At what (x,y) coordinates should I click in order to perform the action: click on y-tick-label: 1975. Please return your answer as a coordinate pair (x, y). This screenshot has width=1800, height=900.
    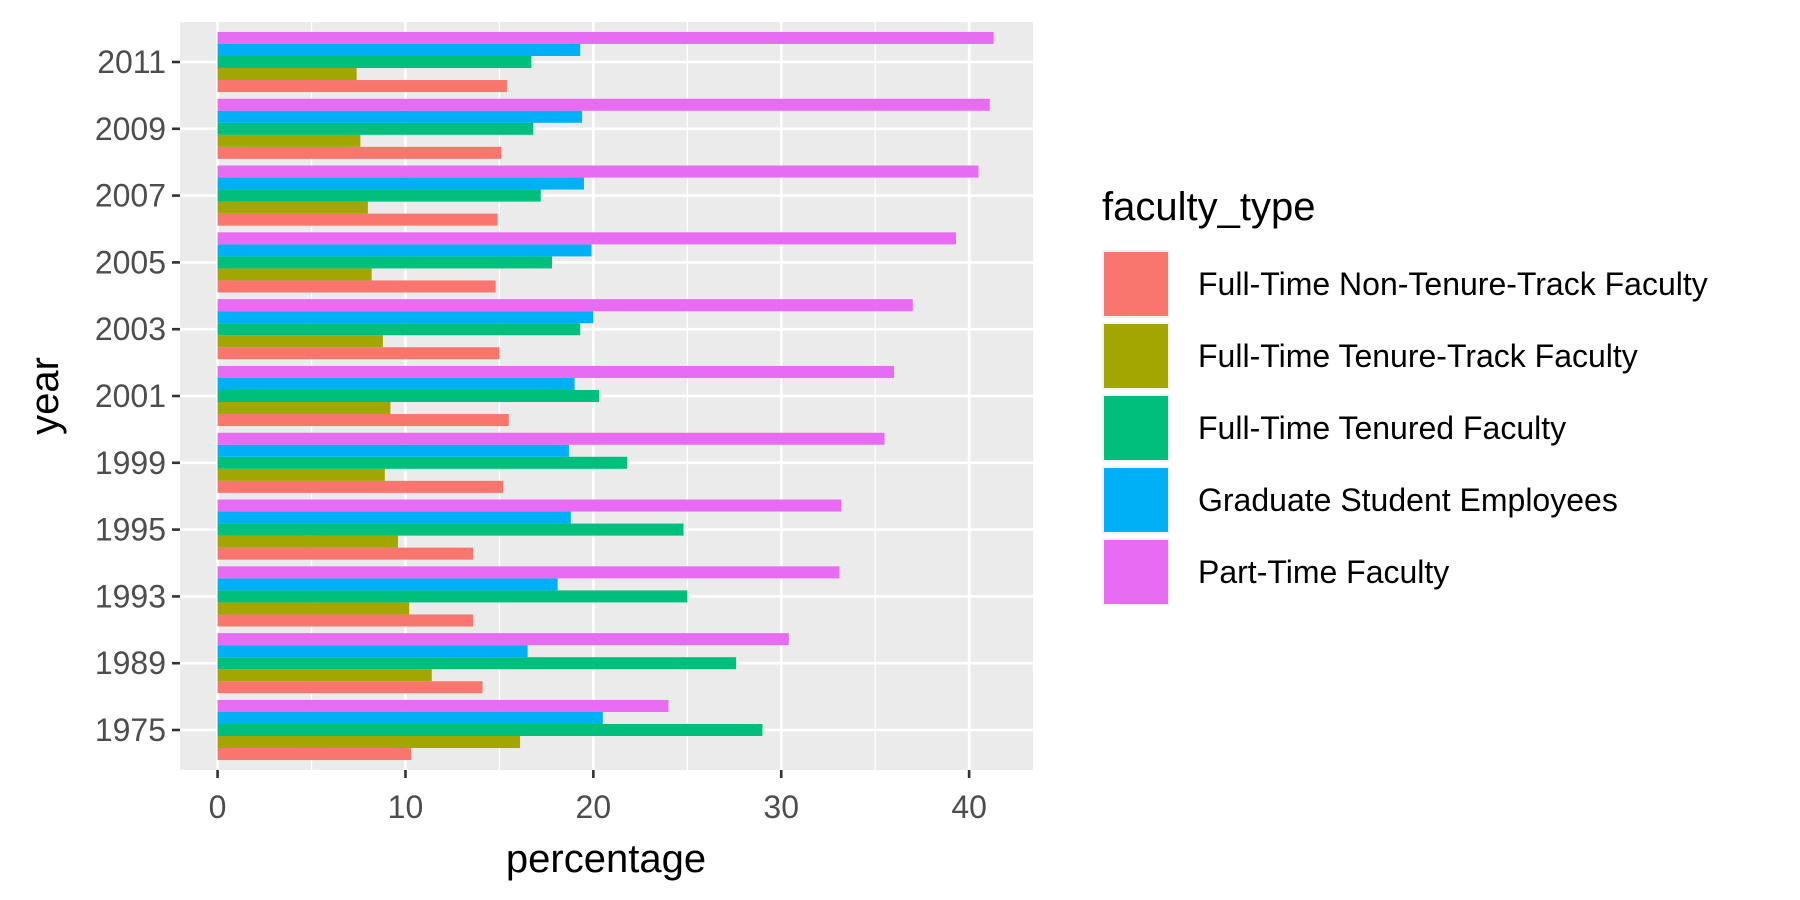
    Looking at the image, I should click on (130, 730).